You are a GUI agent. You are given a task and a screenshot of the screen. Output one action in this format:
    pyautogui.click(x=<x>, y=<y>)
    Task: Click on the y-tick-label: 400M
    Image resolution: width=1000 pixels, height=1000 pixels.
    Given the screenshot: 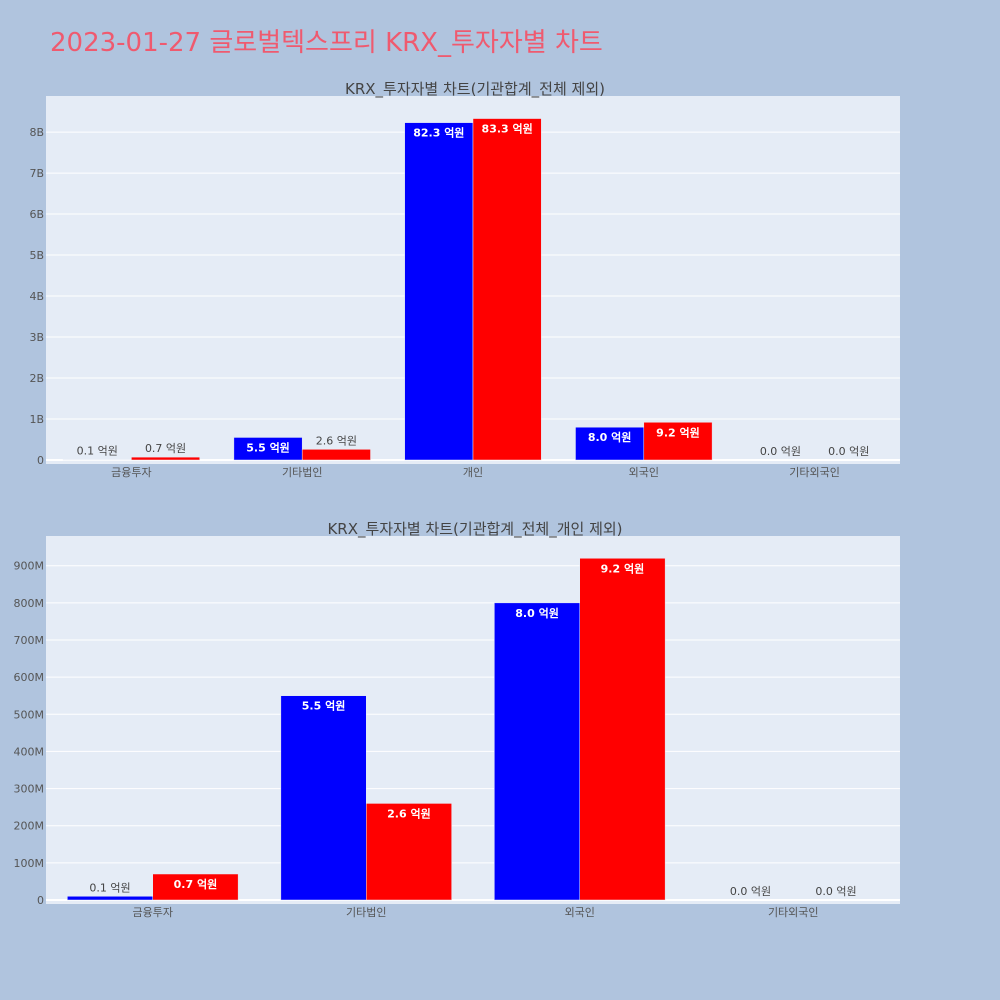 What is the action you would take?
    pyautogui.click(x=29, y=751)
    